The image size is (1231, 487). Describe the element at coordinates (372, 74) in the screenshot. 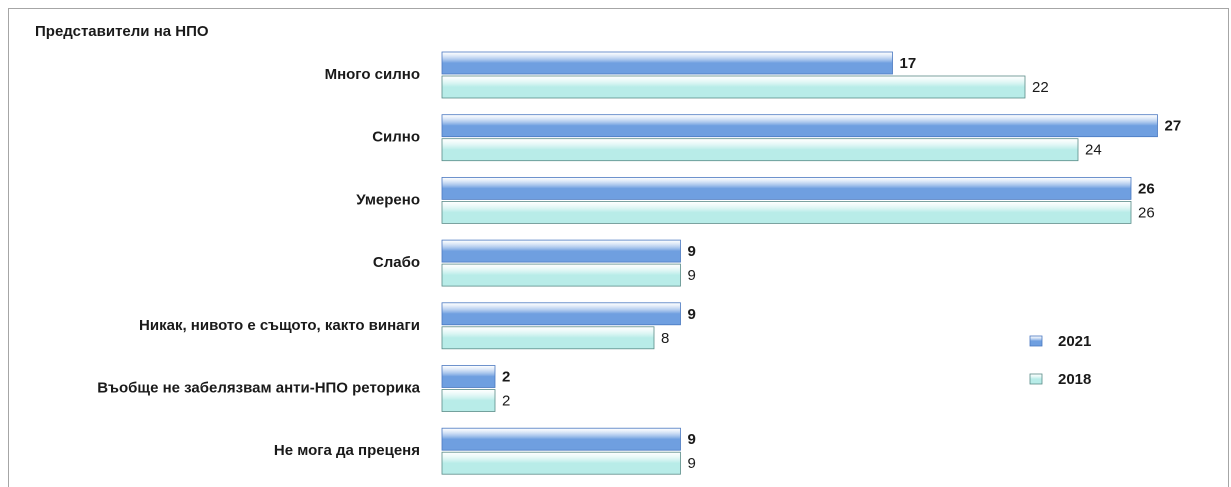

I see `category-label: Много силно` at that location.